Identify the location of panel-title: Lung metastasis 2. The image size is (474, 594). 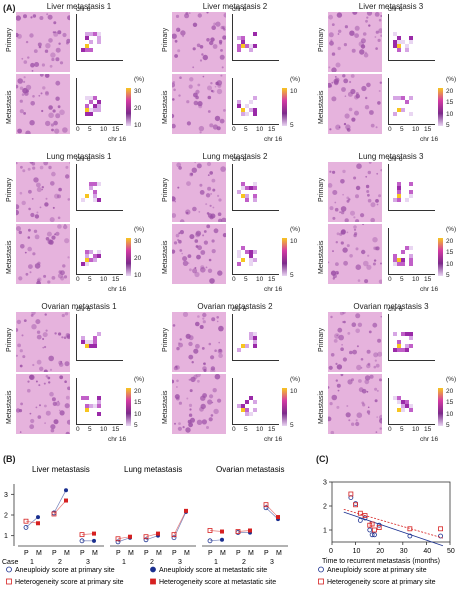
(235, 156).